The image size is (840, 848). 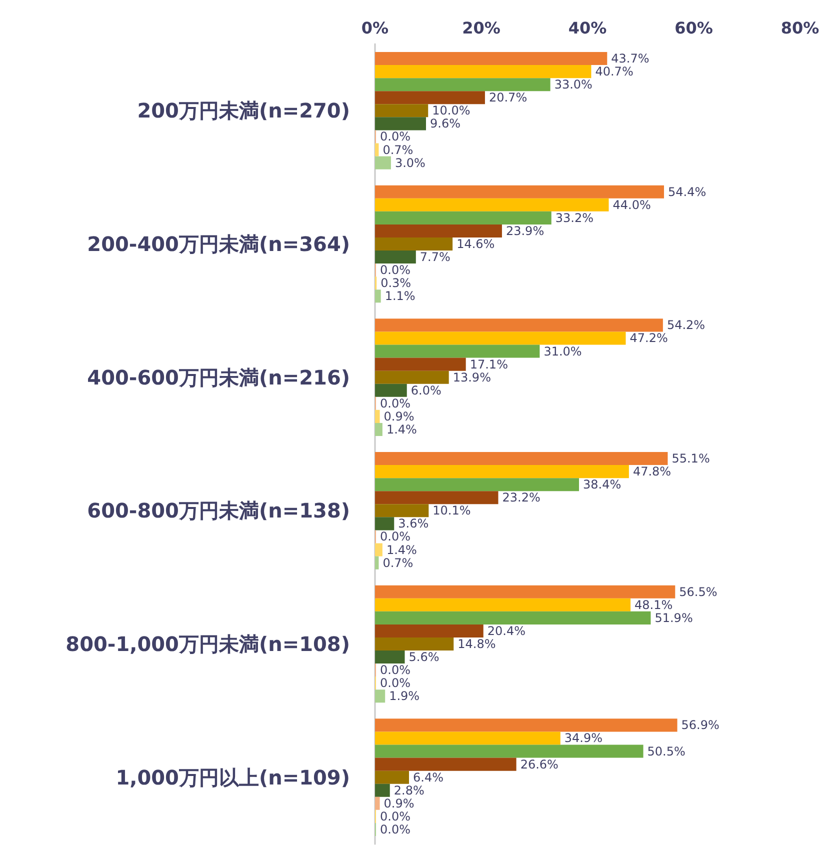 I want to click on data-label: 50.5%, so click(x=666, y=751).